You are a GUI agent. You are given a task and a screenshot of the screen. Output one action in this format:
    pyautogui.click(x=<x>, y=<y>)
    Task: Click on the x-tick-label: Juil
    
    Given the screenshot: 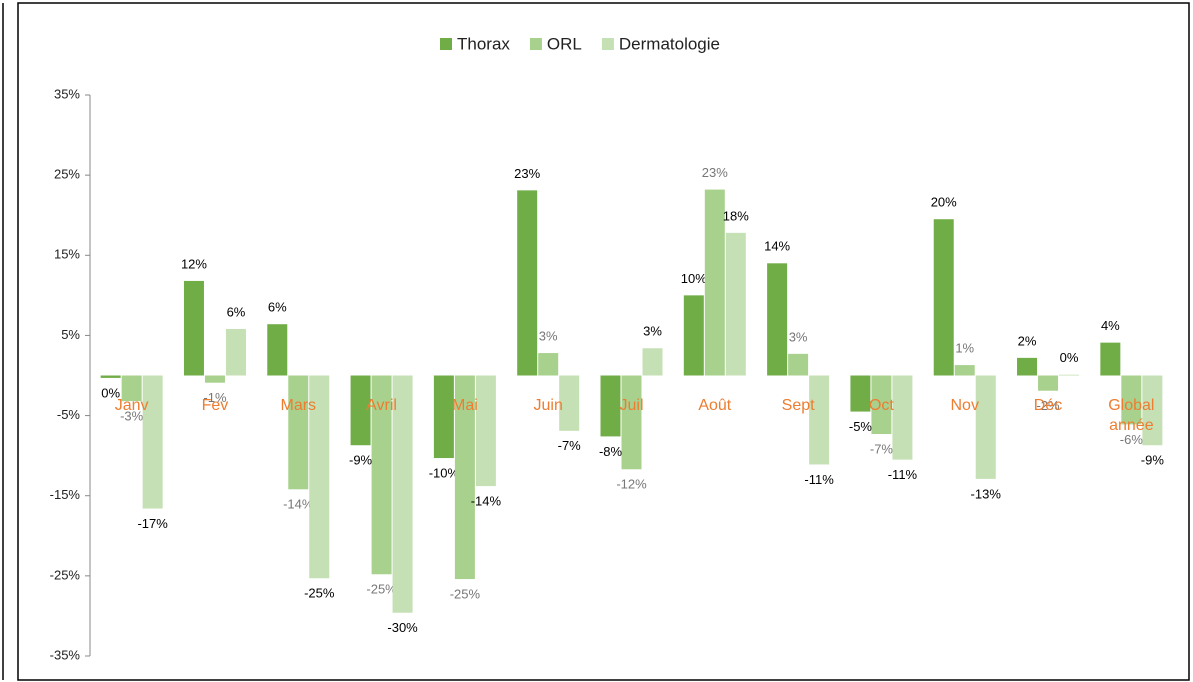 What is the action you would take?
    pyautogui.click(x=631, y=405)
    